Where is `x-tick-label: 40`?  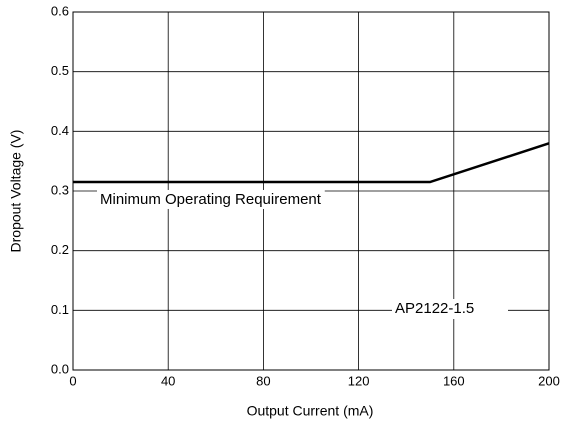 x-tick-label: 40 is located at coordinates (168, 380).